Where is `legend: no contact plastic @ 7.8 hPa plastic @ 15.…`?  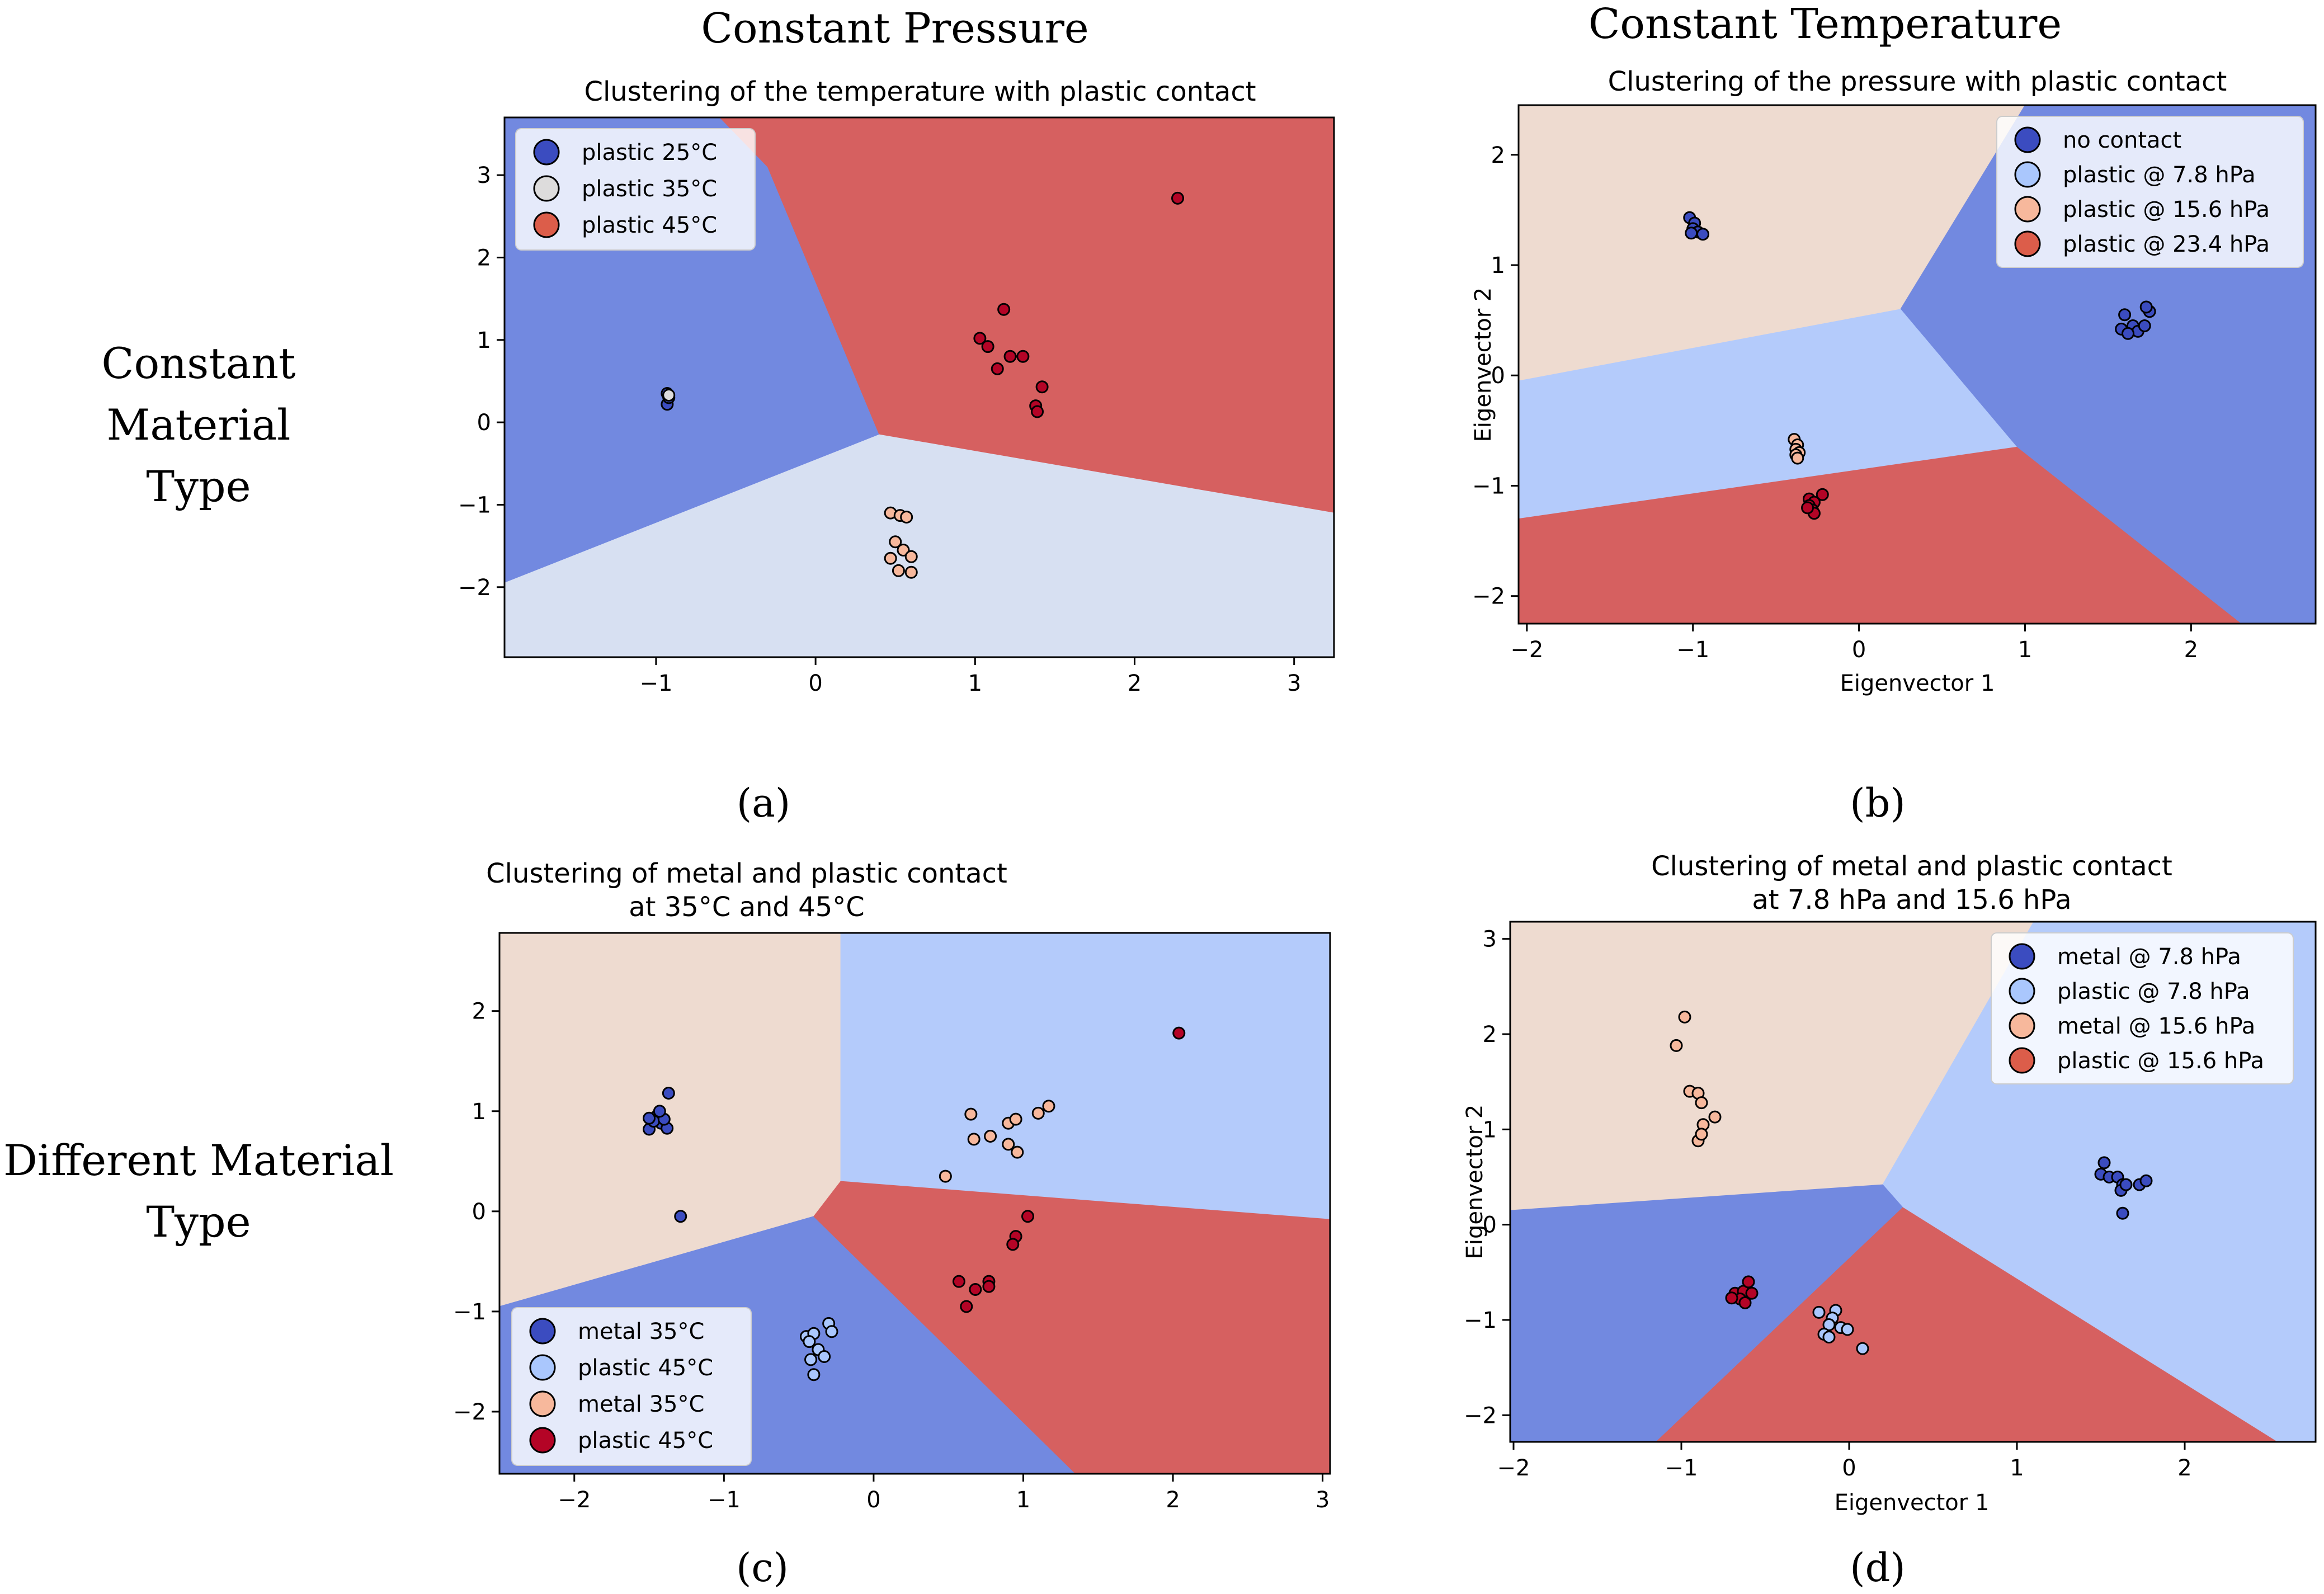 legend: no contact plastic @ 7.8 hPa plastic @ 15.… is located at coordinates (2150, 192).